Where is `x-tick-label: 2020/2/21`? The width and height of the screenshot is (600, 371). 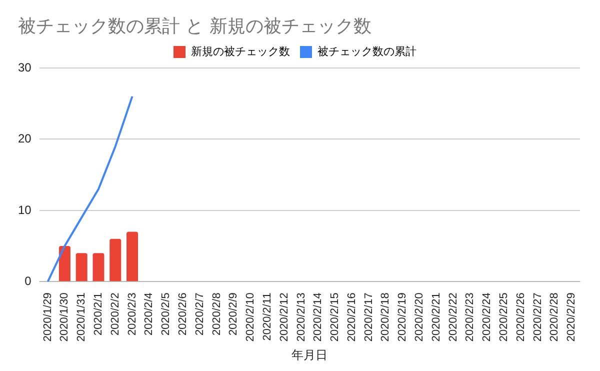
x-tick-label: 2020/2/21 is located at coordinates (436, 317).